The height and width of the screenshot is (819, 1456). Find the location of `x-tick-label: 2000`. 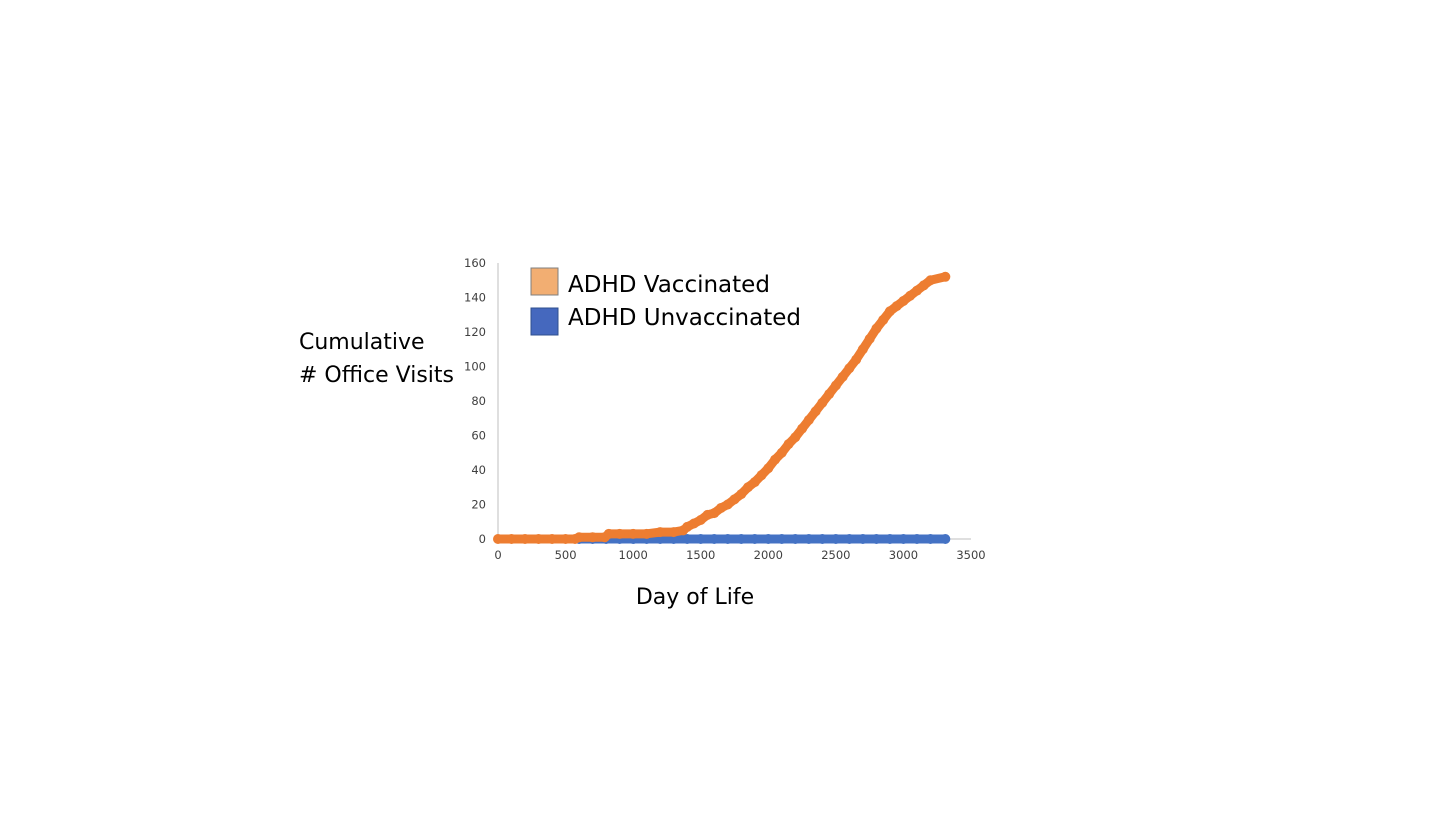

x-tick-label: 2000 is located at coordinates (768, 555).